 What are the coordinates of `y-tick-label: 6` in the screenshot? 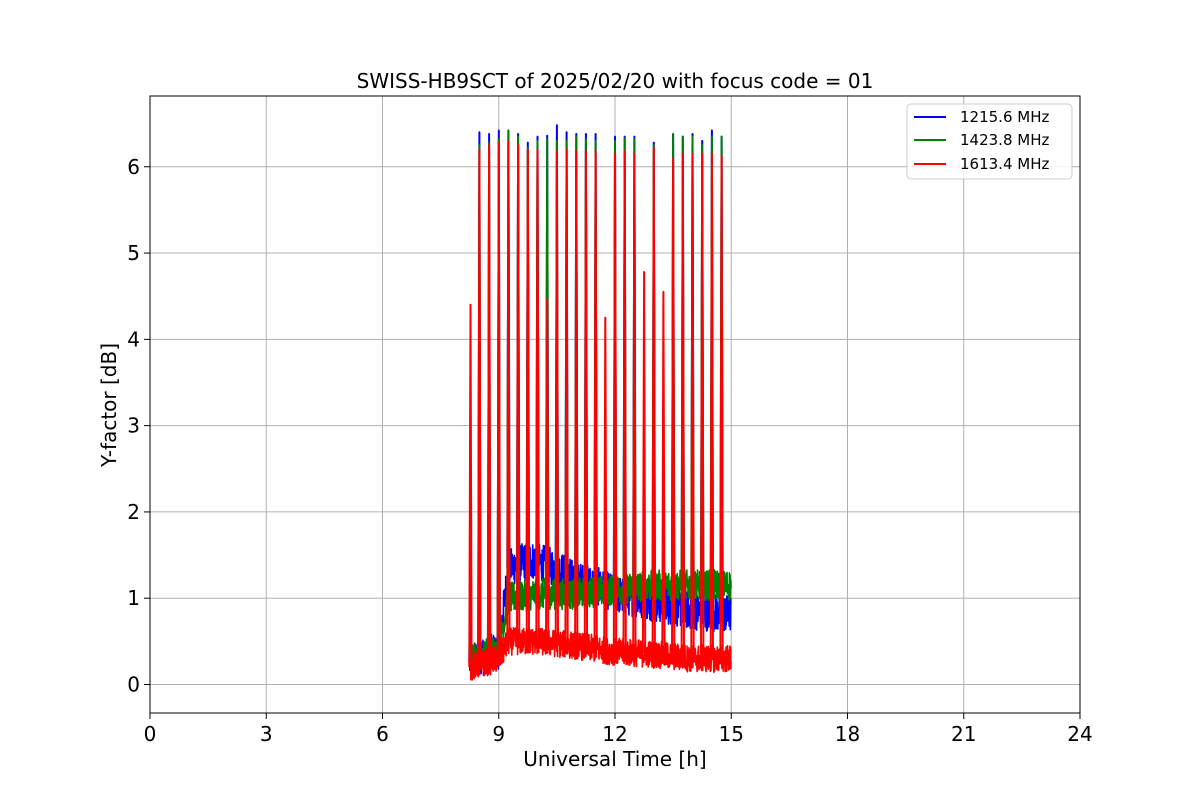 It's located at (133, 167).